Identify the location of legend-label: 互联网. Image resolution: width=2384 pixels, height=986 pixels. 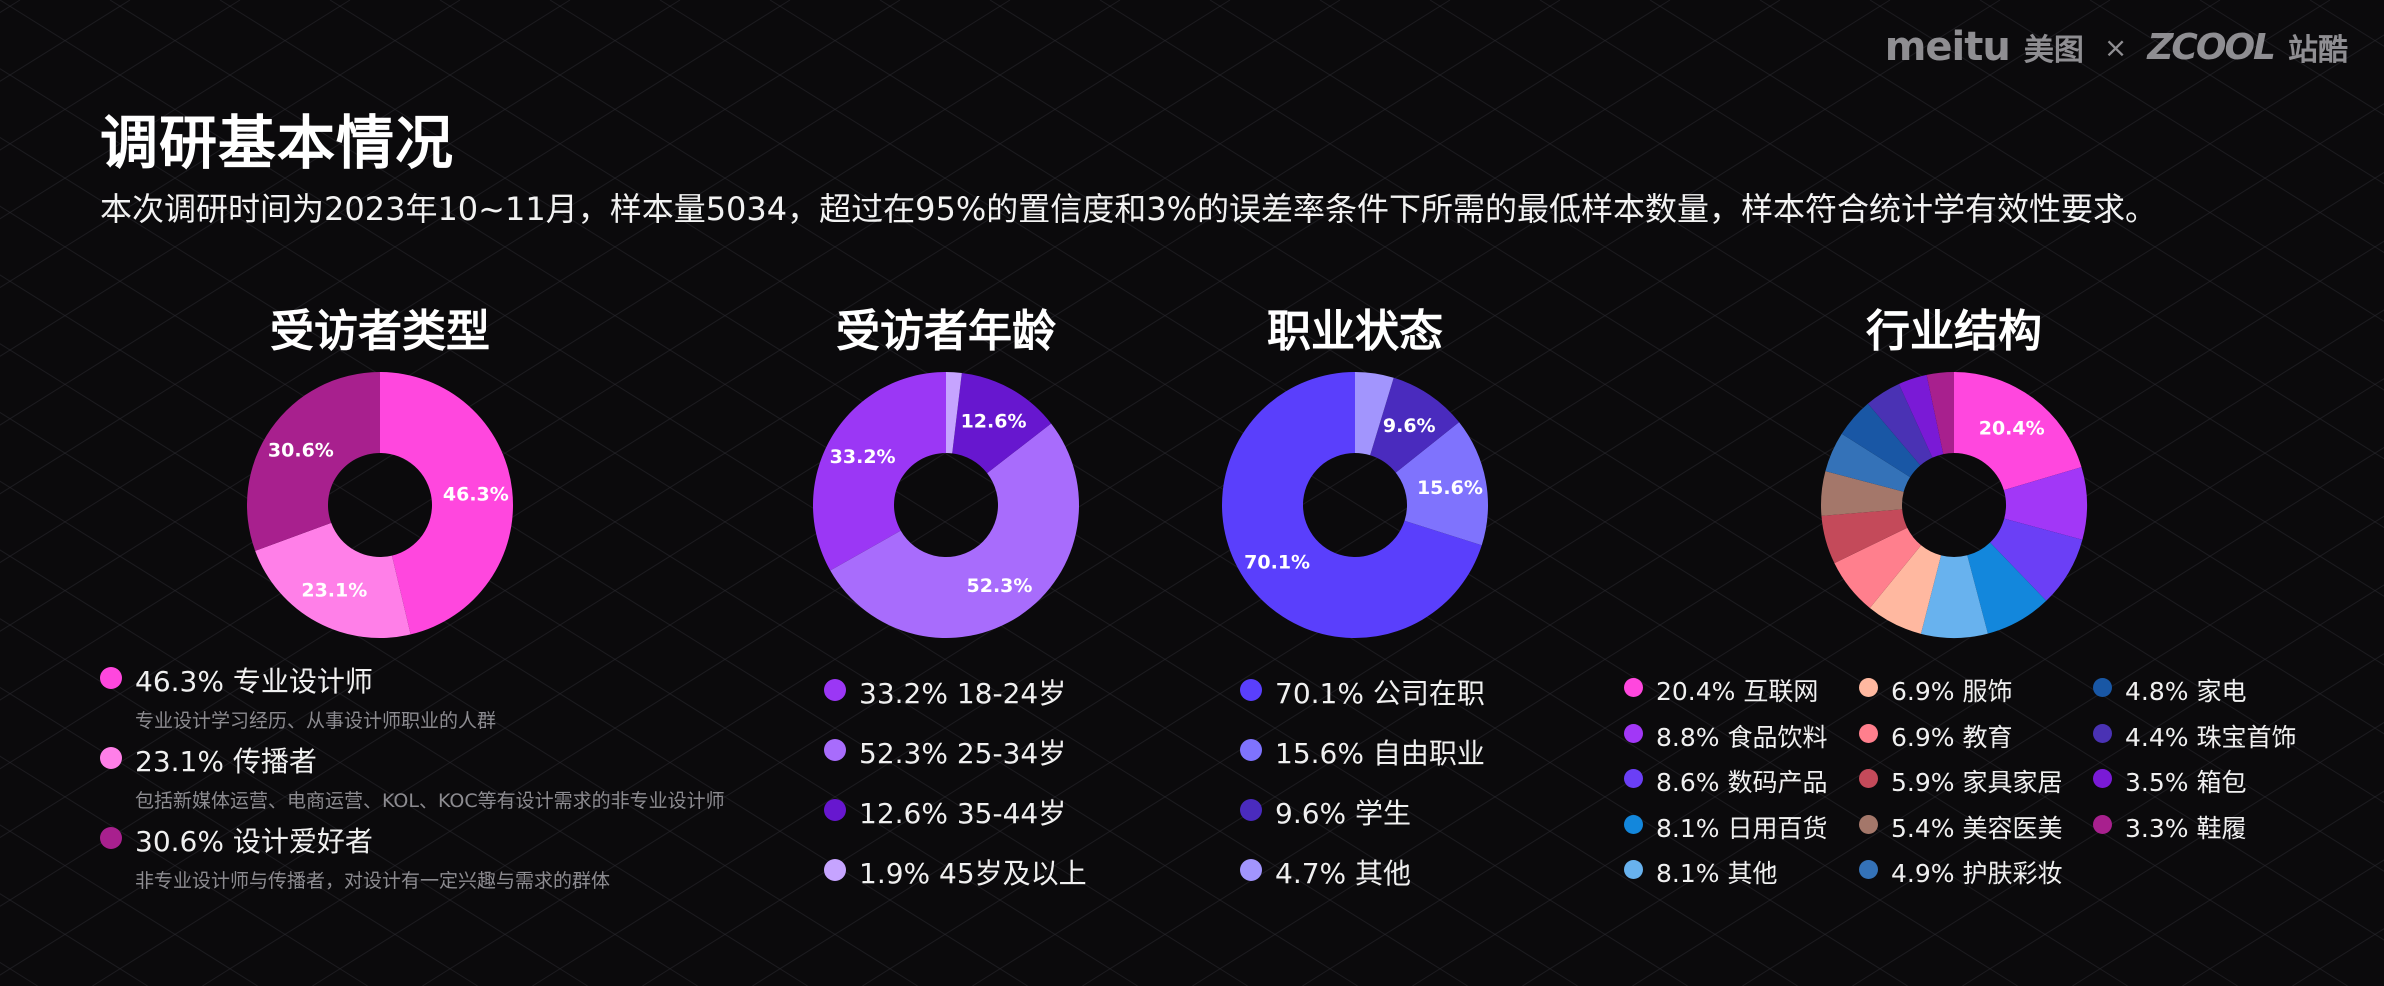
(1781, 691).